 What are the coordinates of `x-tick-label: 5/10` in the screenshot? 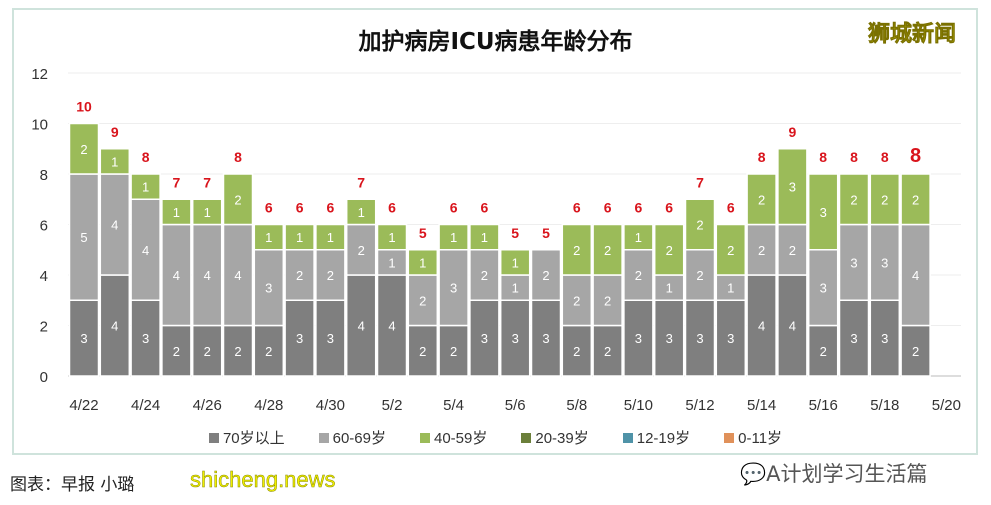 It's located at (638, 405).